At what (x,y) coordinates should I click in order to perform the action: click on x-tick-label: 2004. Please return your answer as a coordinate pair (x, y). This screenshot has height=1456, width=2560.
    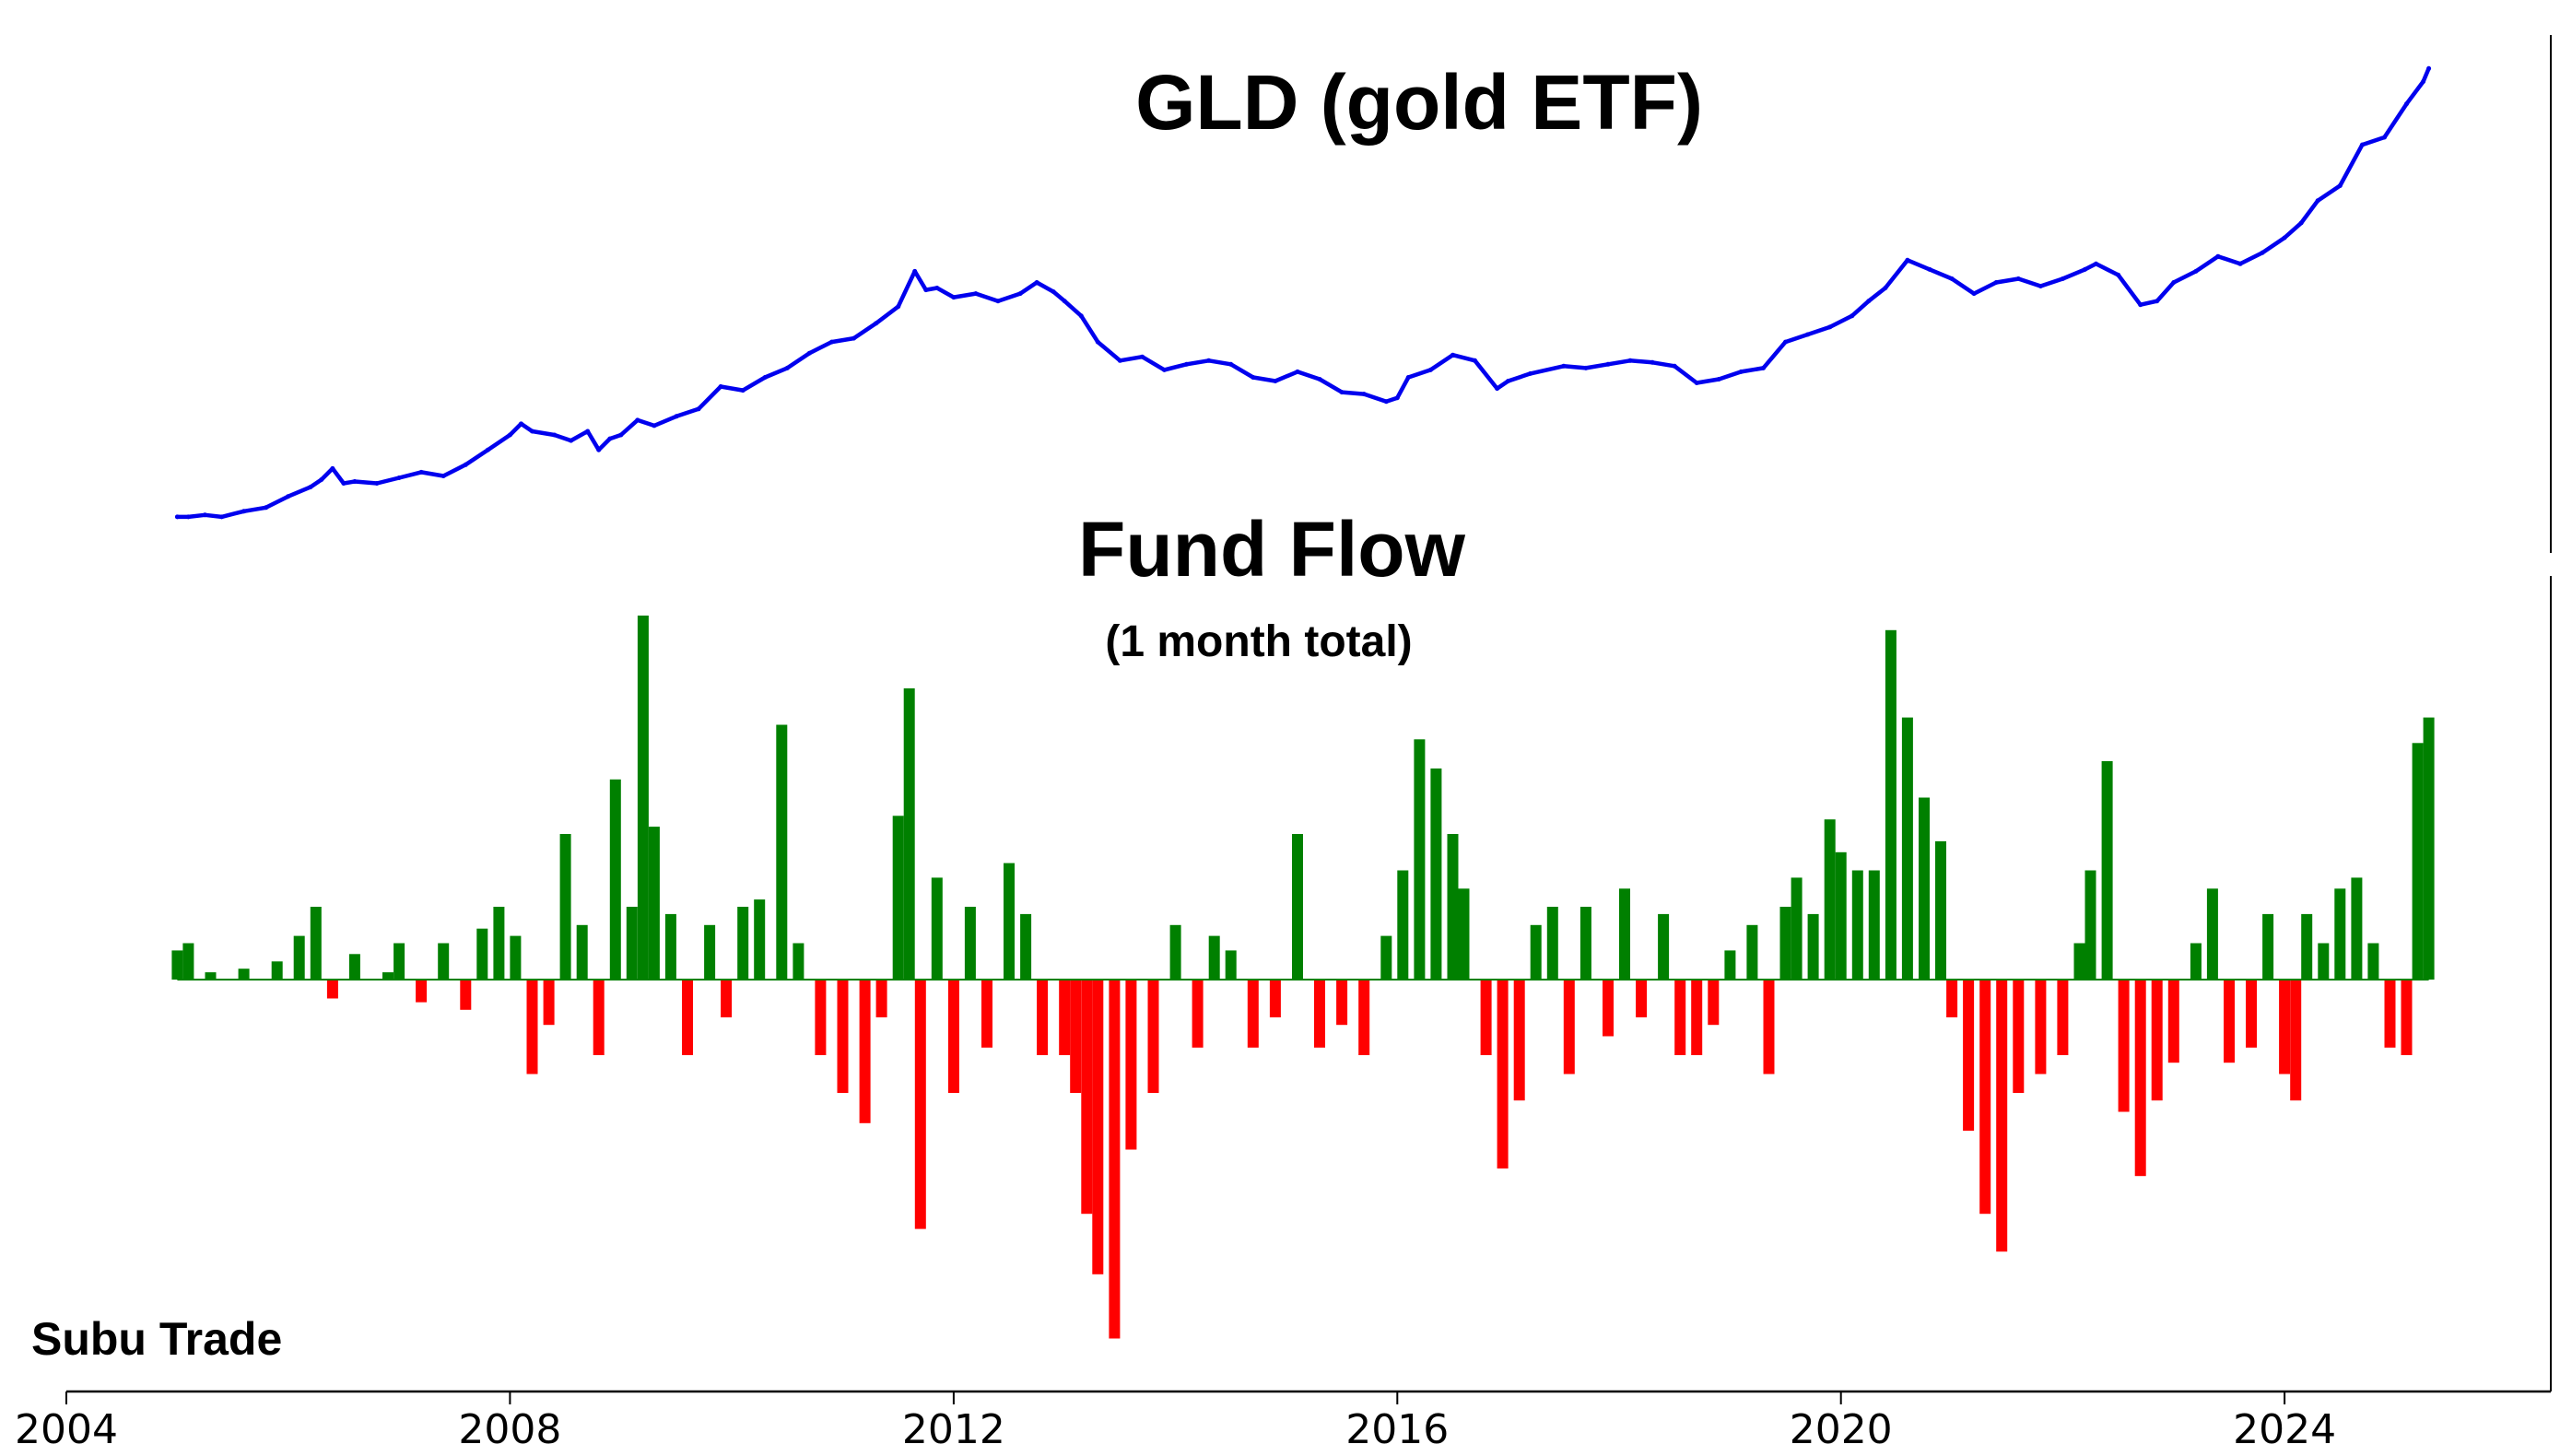
    Looking at the image, I should click on (66, 1429).